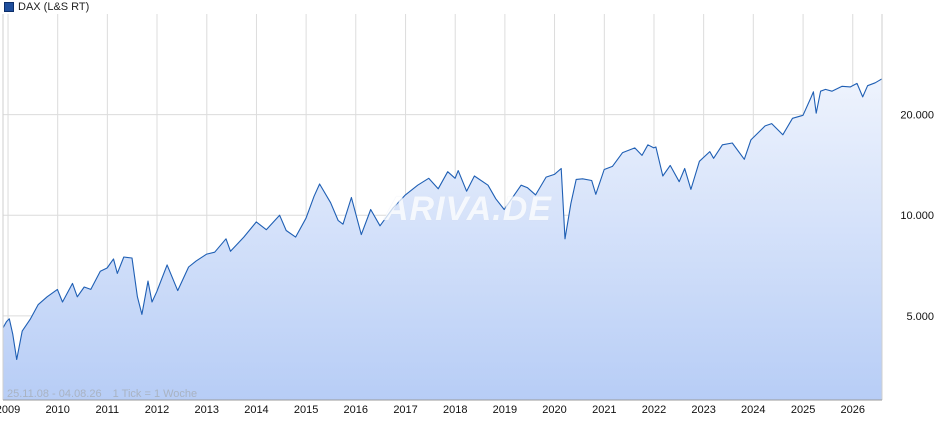 This screenshot has height=435, width=940. I want to click on x-tick-label: 2016, so click(356, 410).